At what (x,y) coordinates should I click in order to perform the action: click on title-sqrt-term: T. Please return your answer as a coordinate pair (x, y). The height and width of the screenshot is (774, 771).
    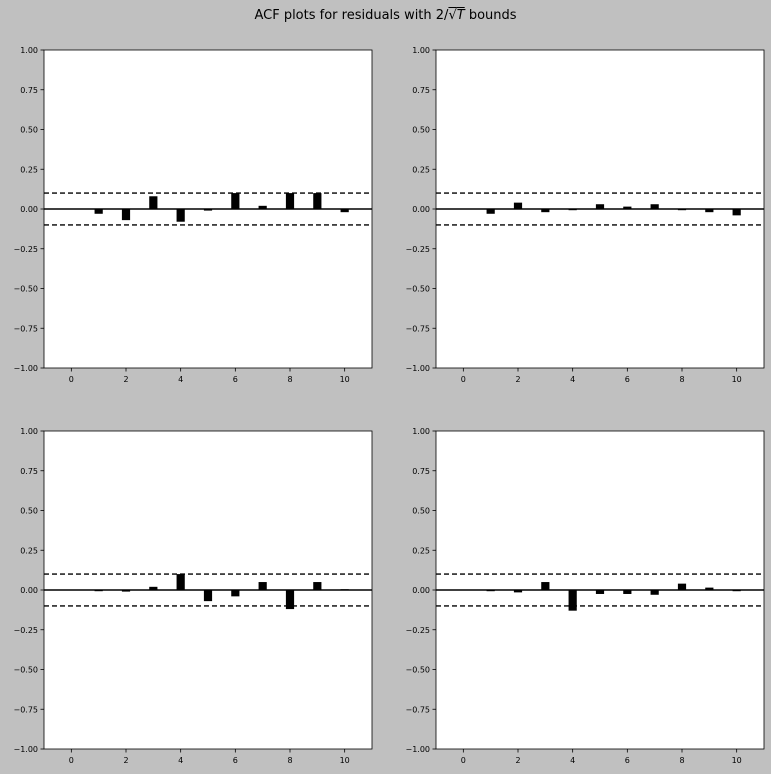
    Looking at the image, I should click on (460, 15).